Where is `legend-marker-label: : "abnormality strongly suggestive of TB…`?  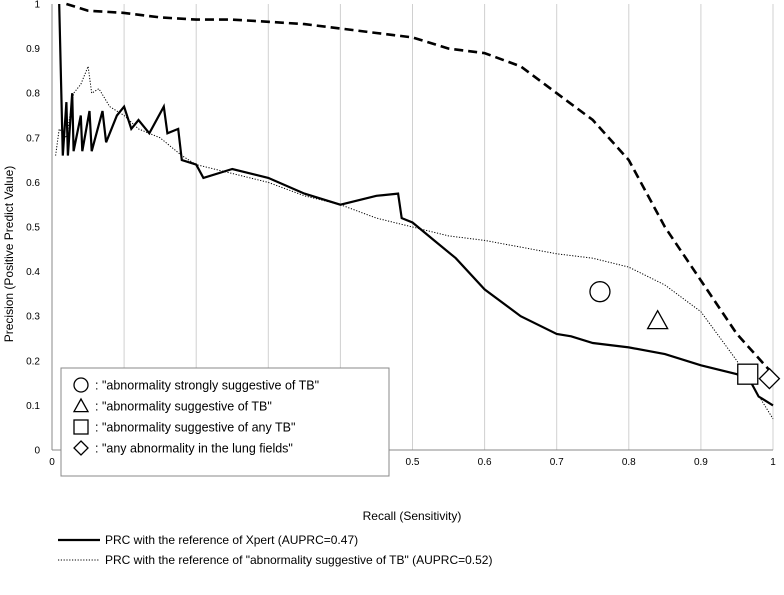
legend-marker-label: : "abnormality strongly suggestive of TB… is located at coordinates (207, 386).